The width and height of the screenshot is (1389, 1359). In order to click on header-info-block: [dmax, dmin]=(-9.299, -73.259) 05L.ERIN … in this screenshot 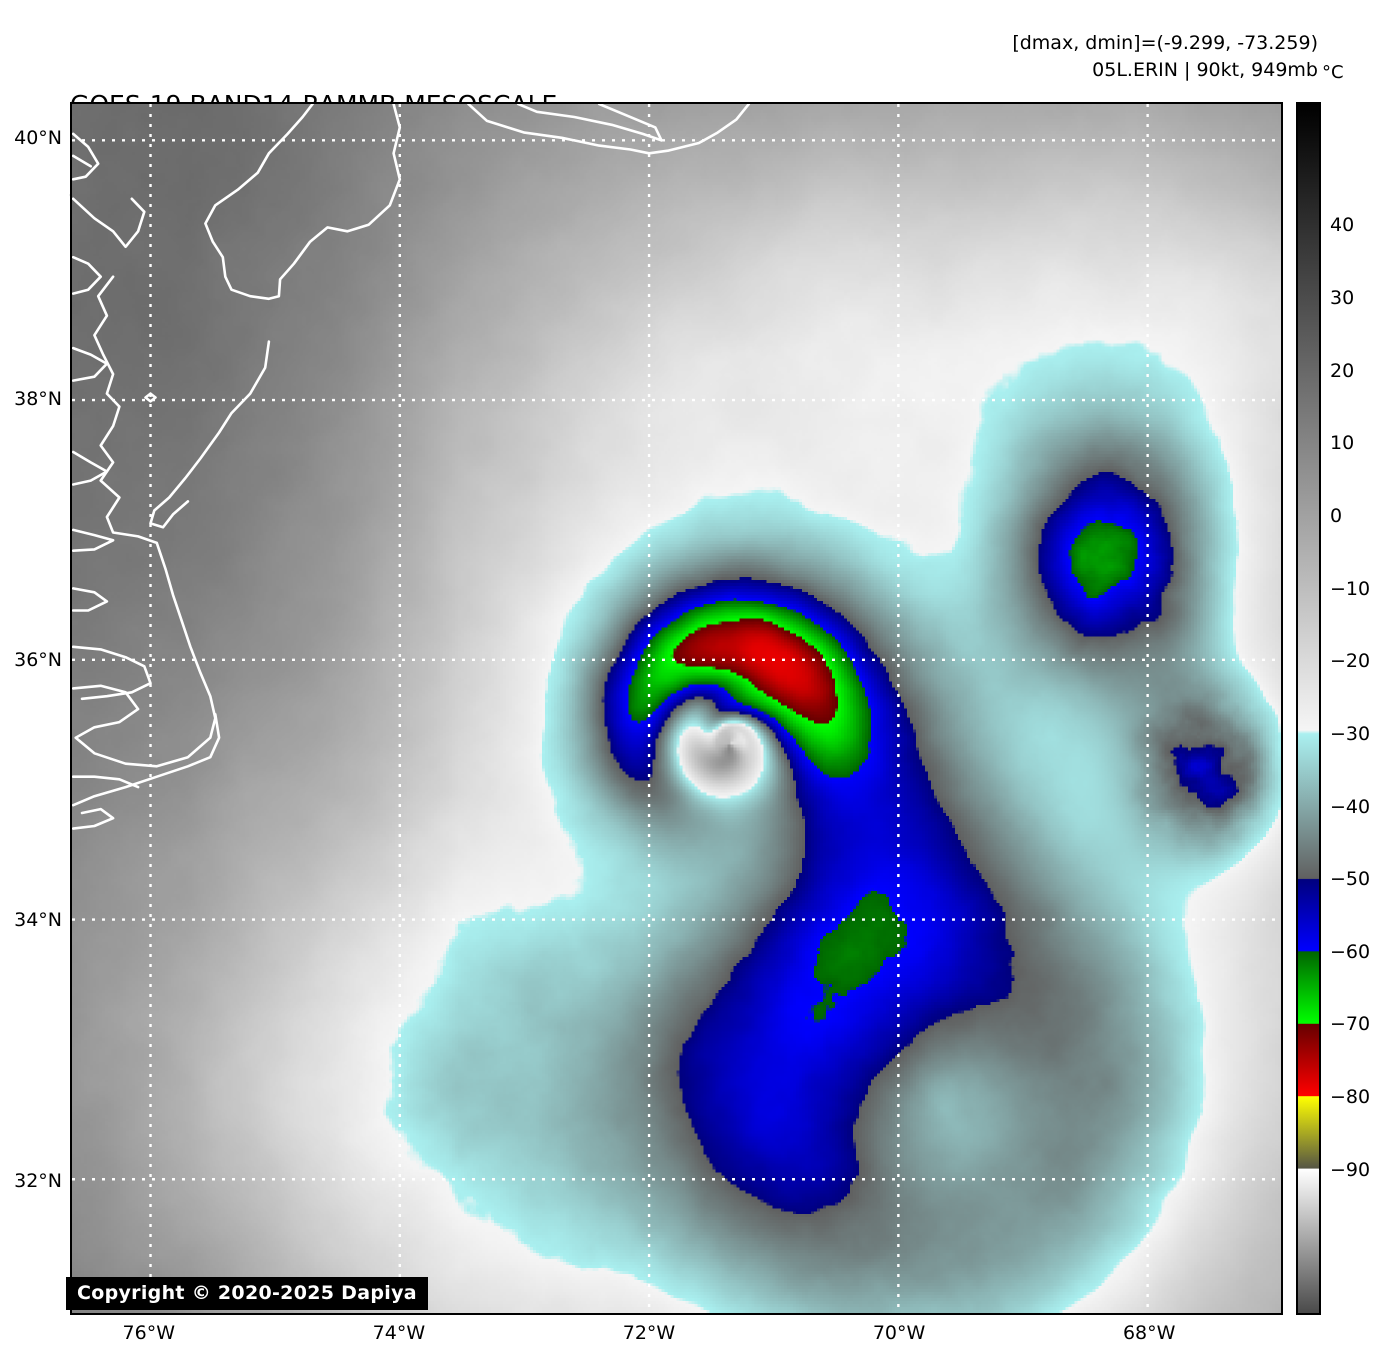, I will do `click(1165, 57)`.